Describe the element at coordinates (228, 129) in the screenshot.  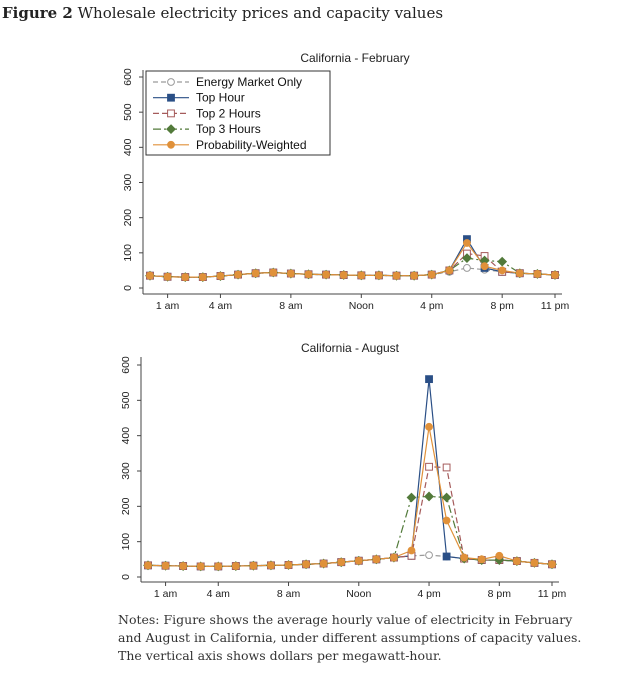
I see `legend-label-top3: Top 3 Hours` at that location.